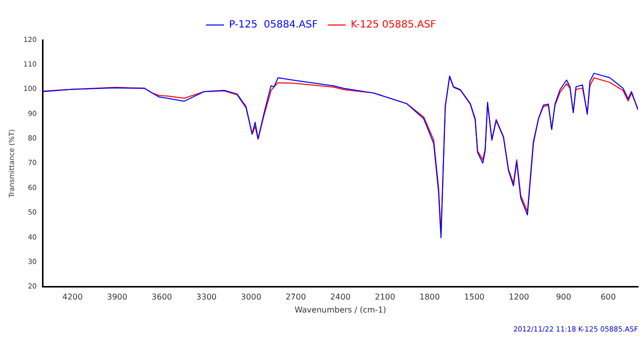 The image size is (644, 337). I want to click on x-tick-label: 1800, so click(429, 297).